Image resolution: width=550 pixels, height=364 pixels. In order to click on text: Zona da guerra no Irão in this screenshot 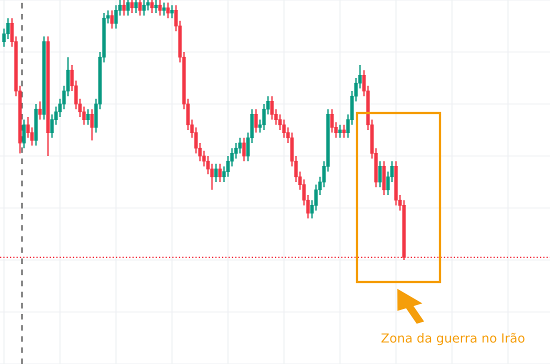, I will do `click(452, 339)`.